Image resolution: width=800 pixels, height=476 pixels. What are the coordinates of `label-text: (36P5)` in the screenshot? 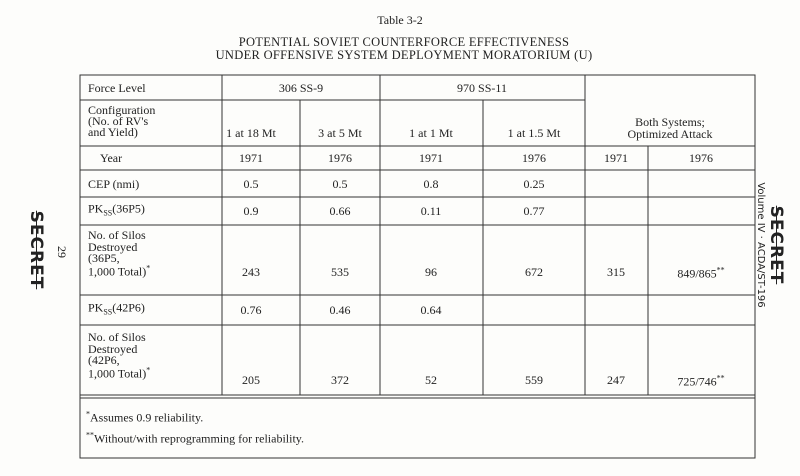 It's located at (128, 208).